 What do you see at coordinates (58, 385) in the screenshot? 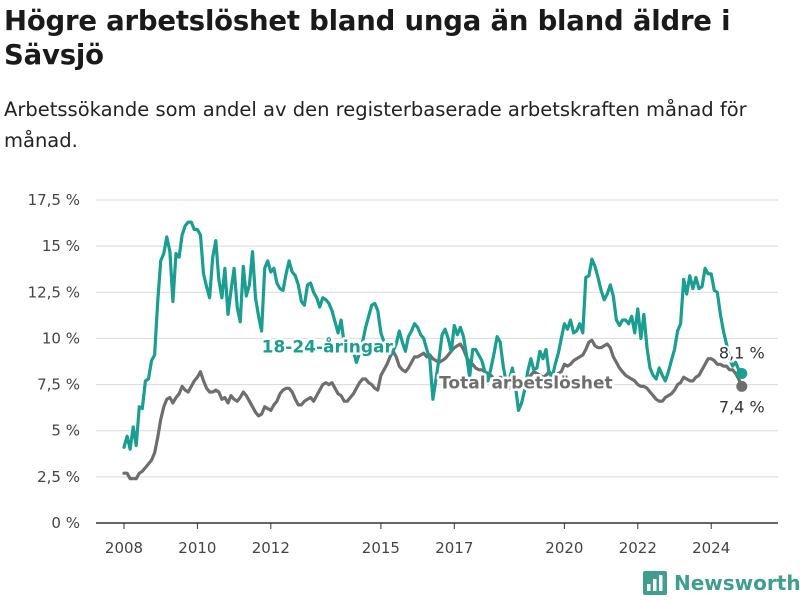
I see `y-tick-label: 7,5 %` at bounding box center [58, 385].